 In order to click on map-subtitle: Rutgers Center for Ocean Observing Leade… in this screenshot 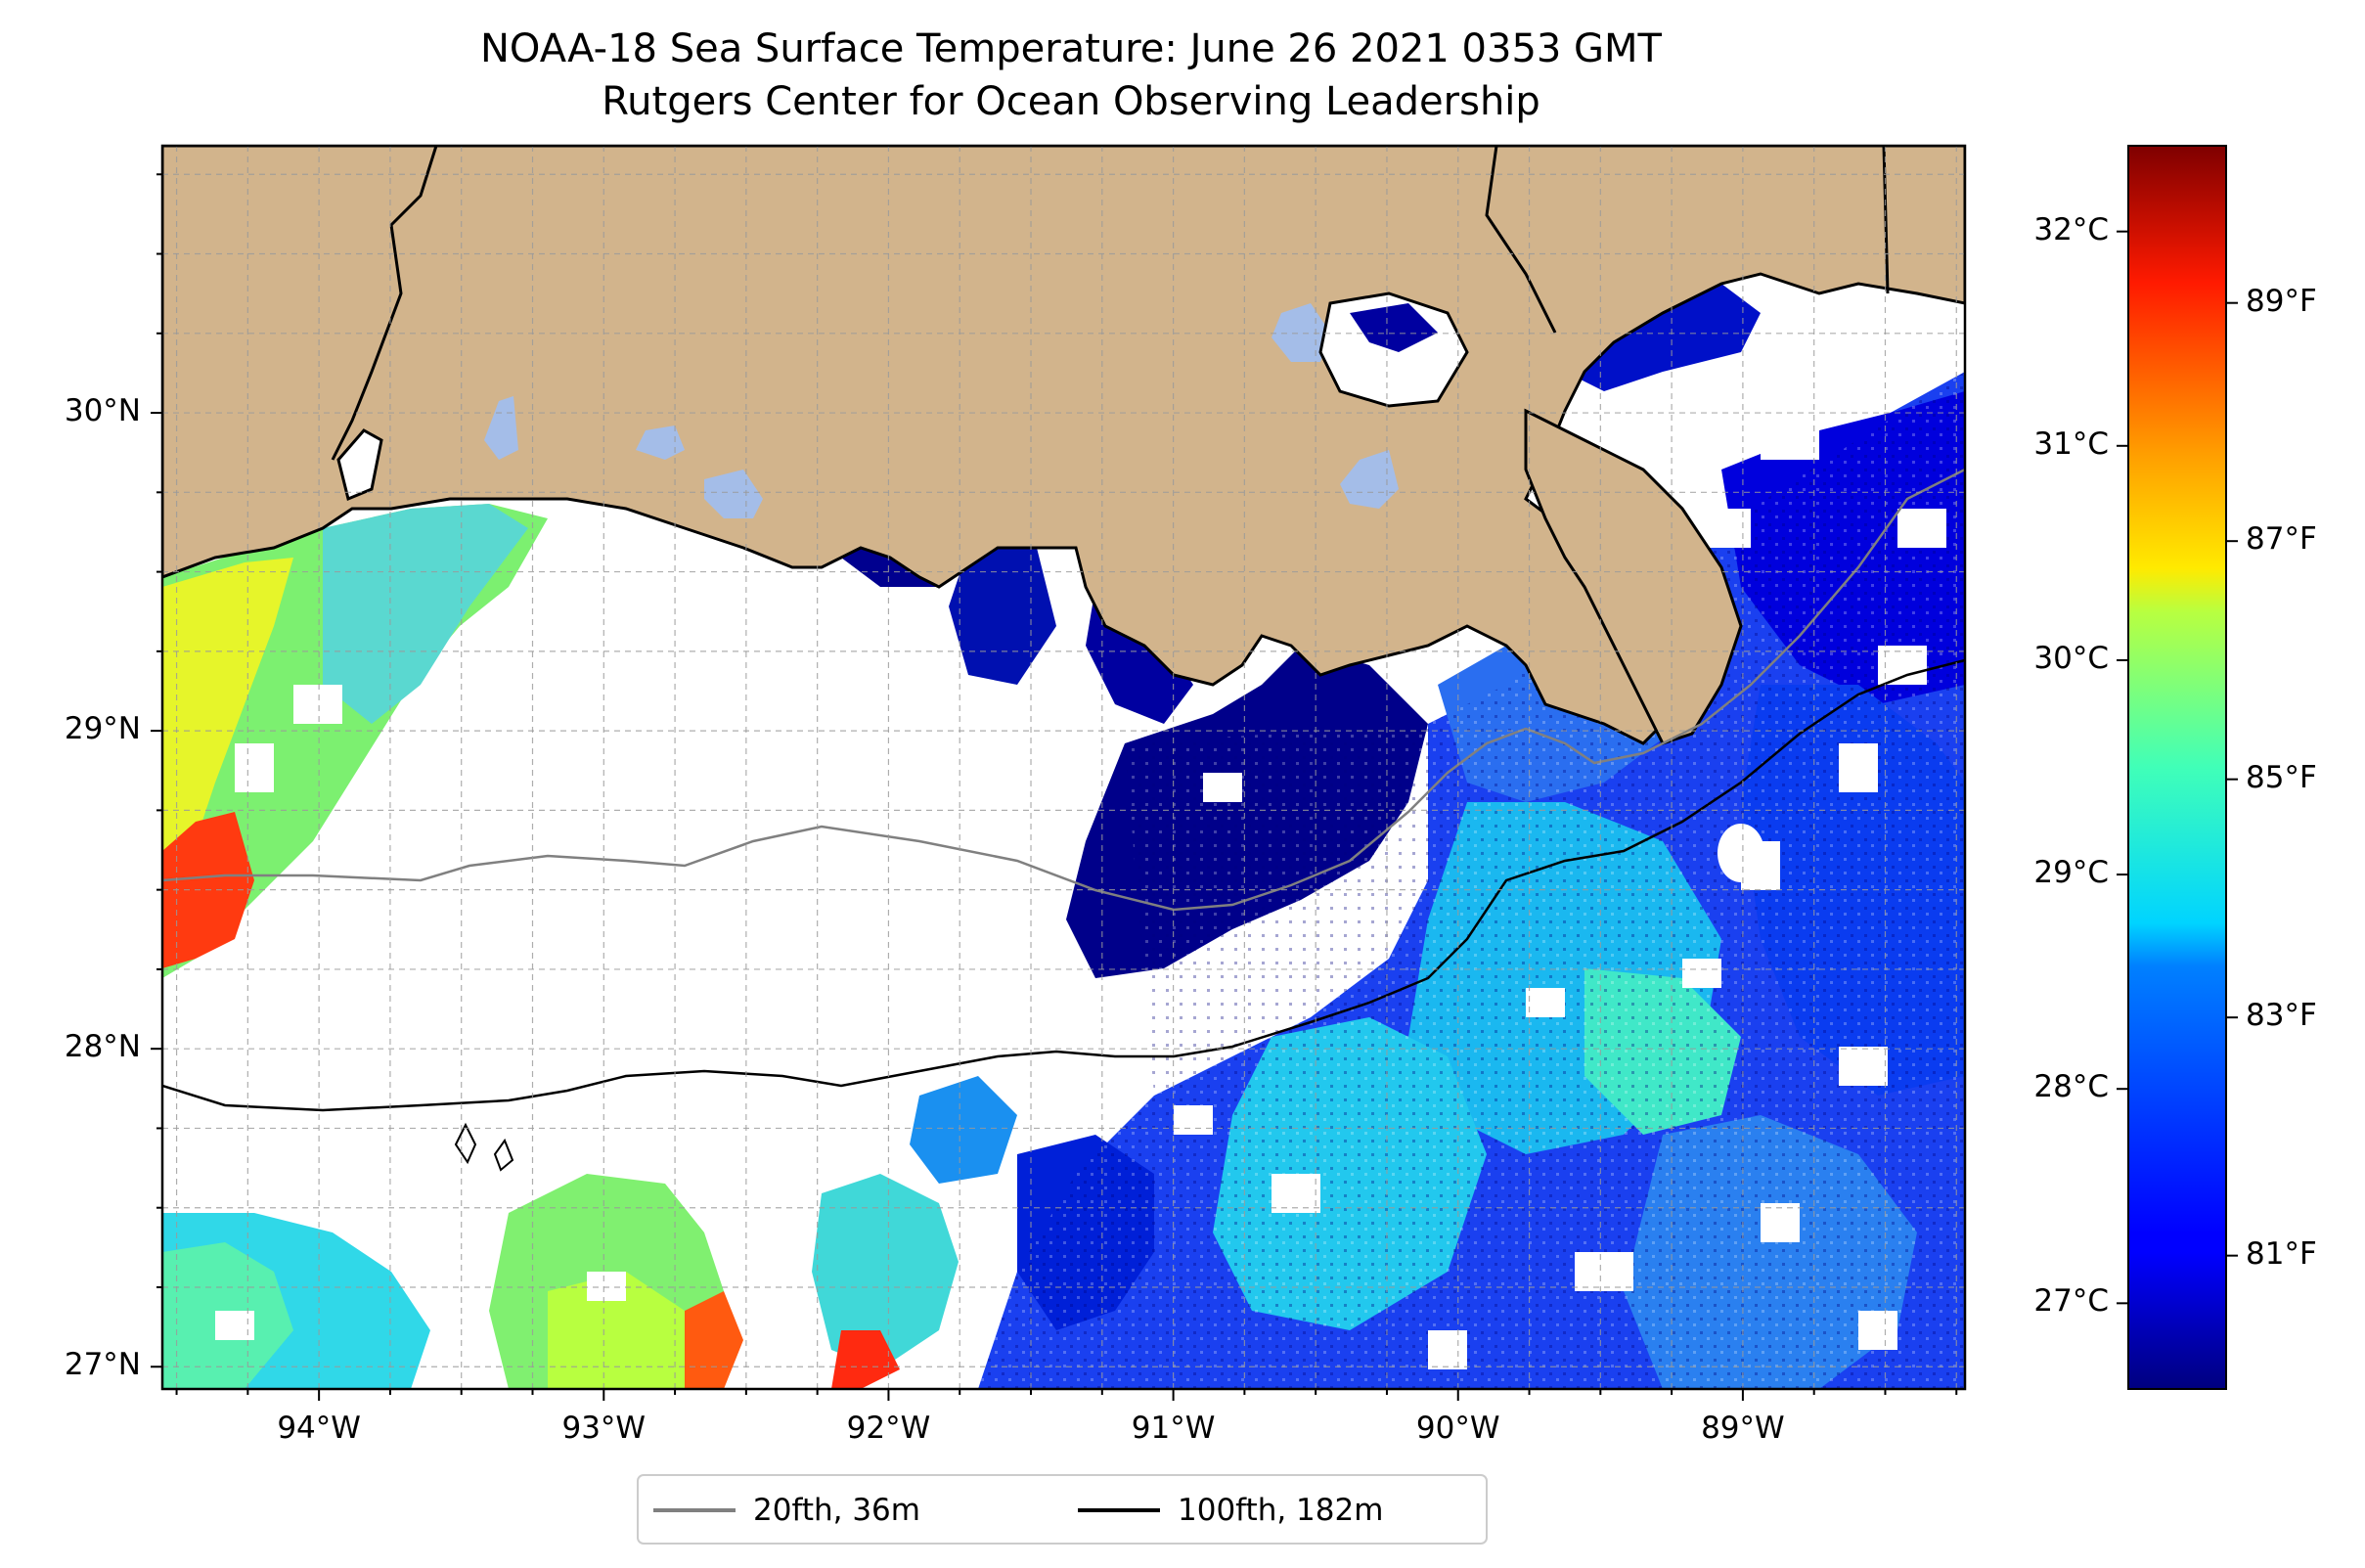, I will do `click(1071, 101)`.